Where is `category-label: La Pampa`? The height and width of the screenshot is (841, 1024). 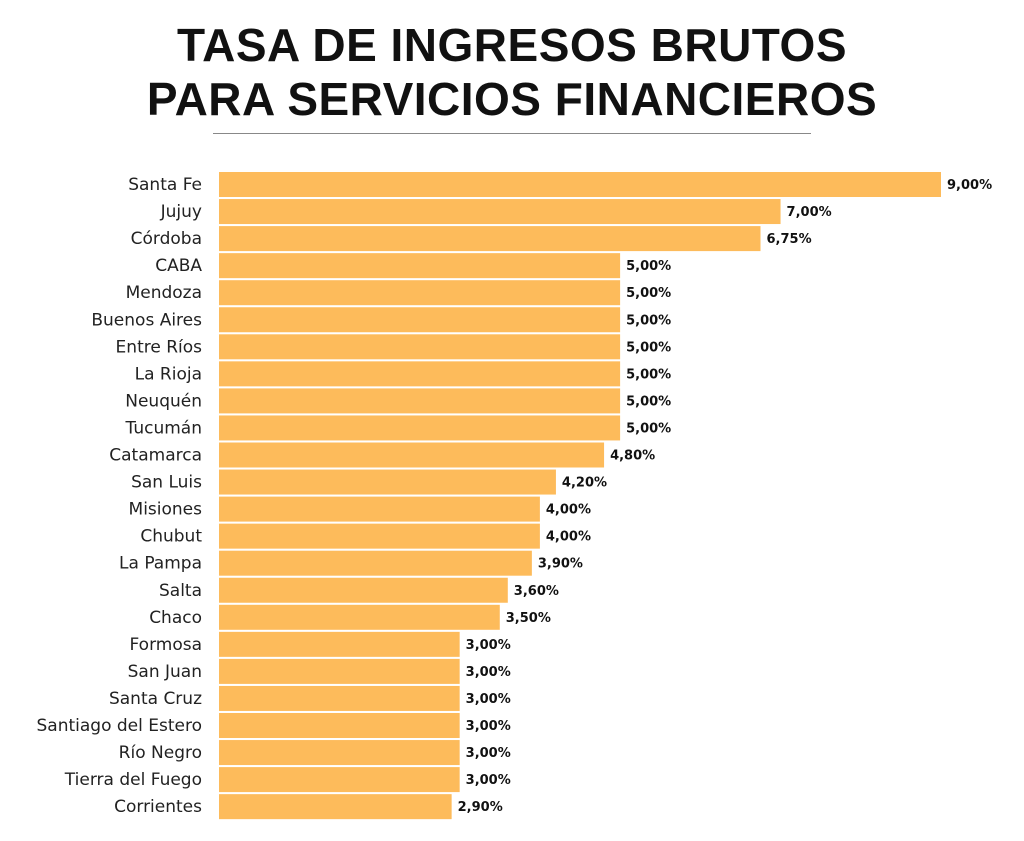 category-label: La Pampa is located at coordinates (160, 564).